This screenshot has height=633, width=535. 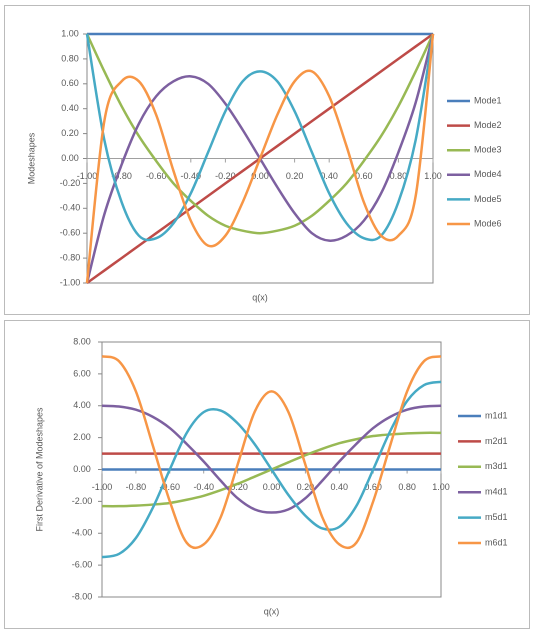 What do you see at coordinates (488, 125) in the screenshot?
I see `legend-label: Mode2` at bounding box center [488, 125].